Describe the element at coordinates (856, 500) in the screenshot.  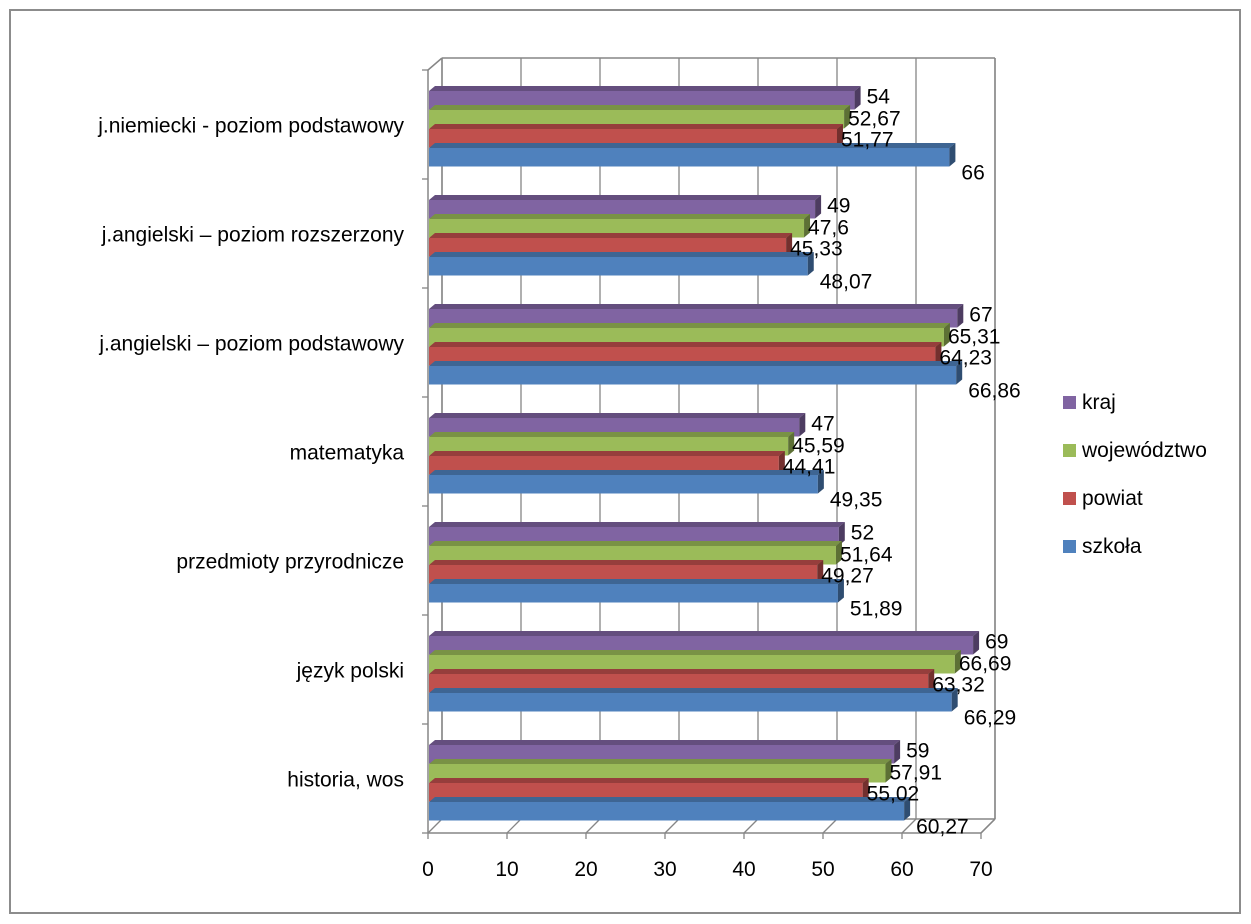
I see `data-label-szko-a-matematyka: 49,35` at that location.